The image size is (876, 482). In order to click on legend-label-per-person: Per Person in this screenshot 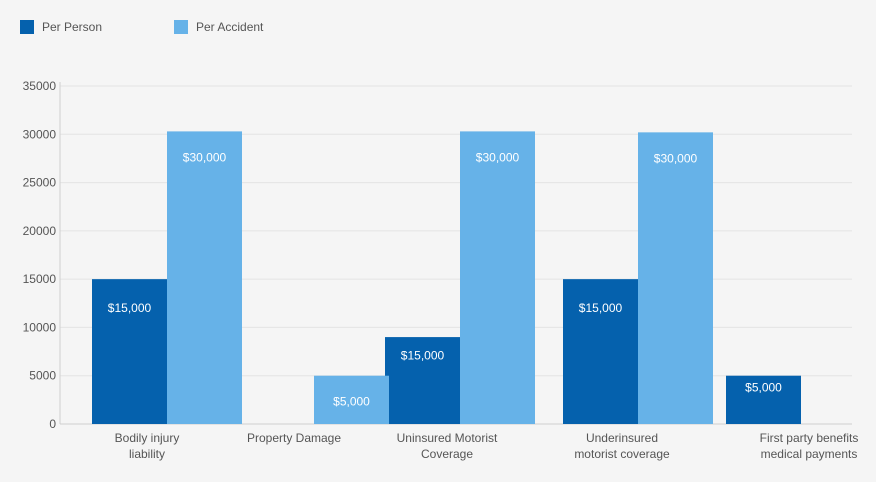, I will do `click(72, 27)`.